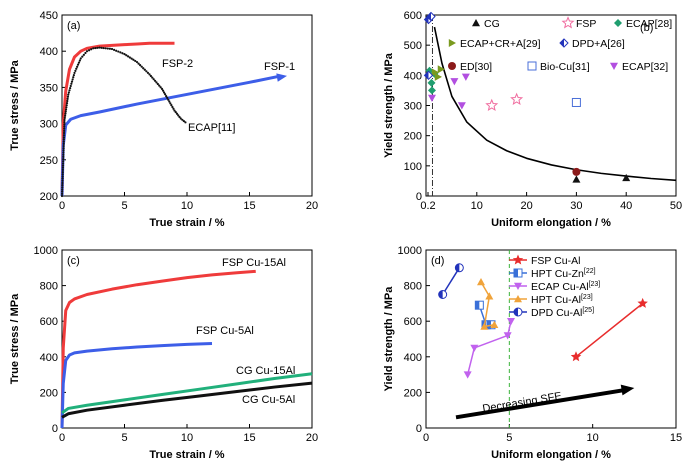 This screenshot has height=468, width=700. I want to click on sfe-arrow-head, so click(627, 390).